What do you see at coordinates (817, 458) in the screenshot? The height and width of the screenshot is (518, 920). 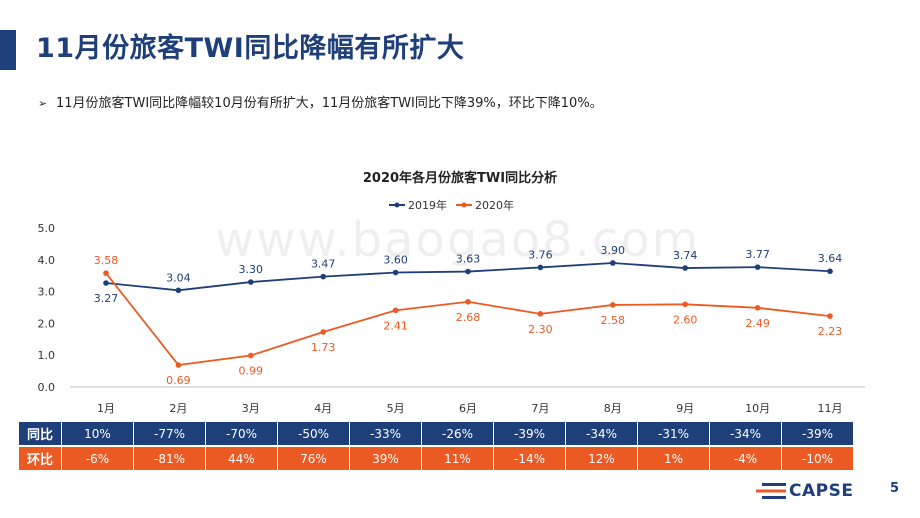 I see `mom-value-11: -10%` at bounding box center [817, 458].